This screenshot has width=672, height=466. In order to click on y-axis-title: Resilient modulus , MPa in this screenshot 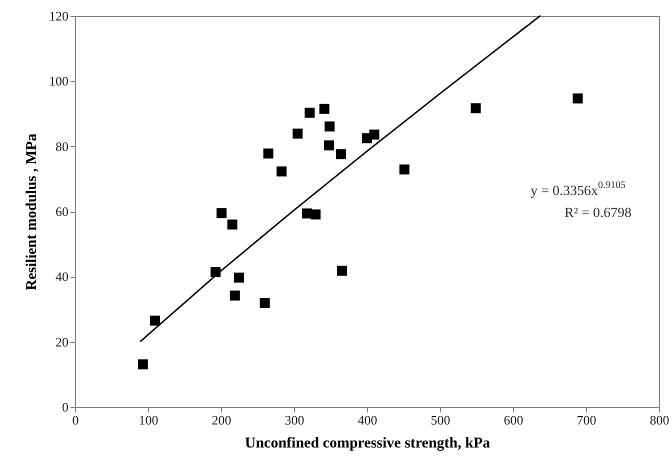, I will do `click(32, 211)`.